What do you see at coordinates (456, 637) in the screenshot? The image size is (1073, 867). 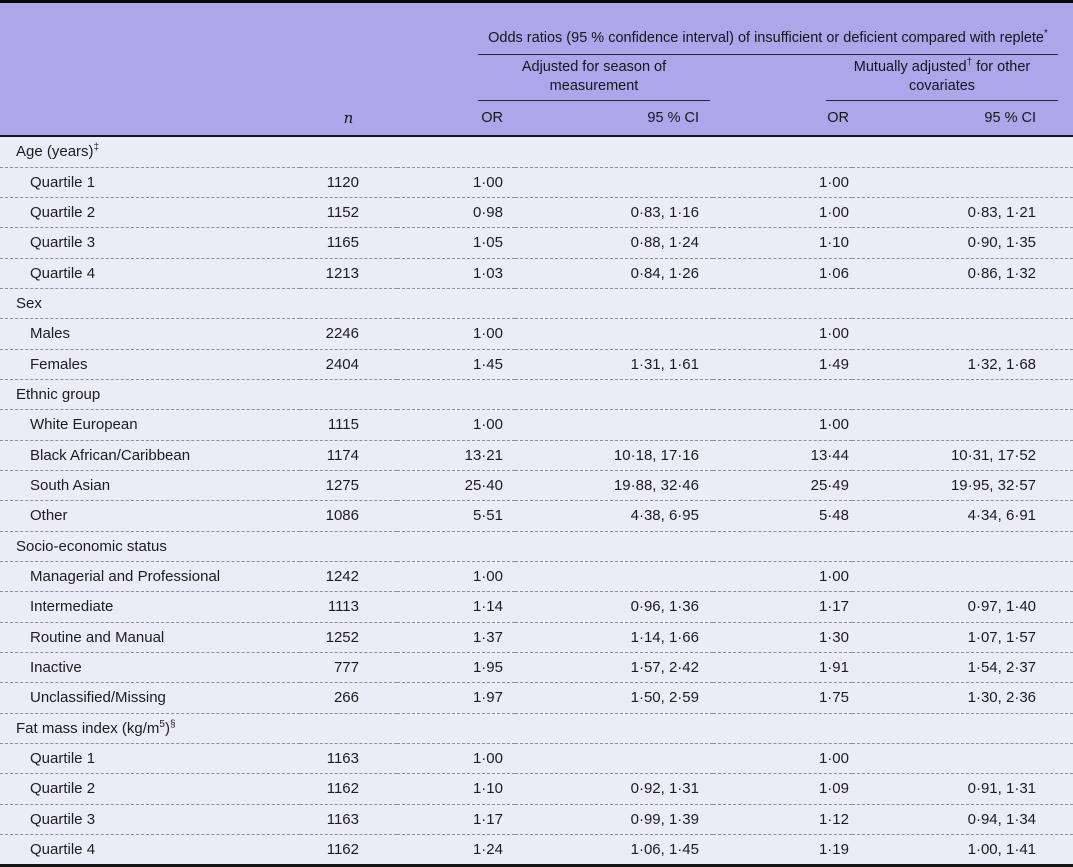 I see `or-season-value: 1·37` at bounding box center [456, 637].